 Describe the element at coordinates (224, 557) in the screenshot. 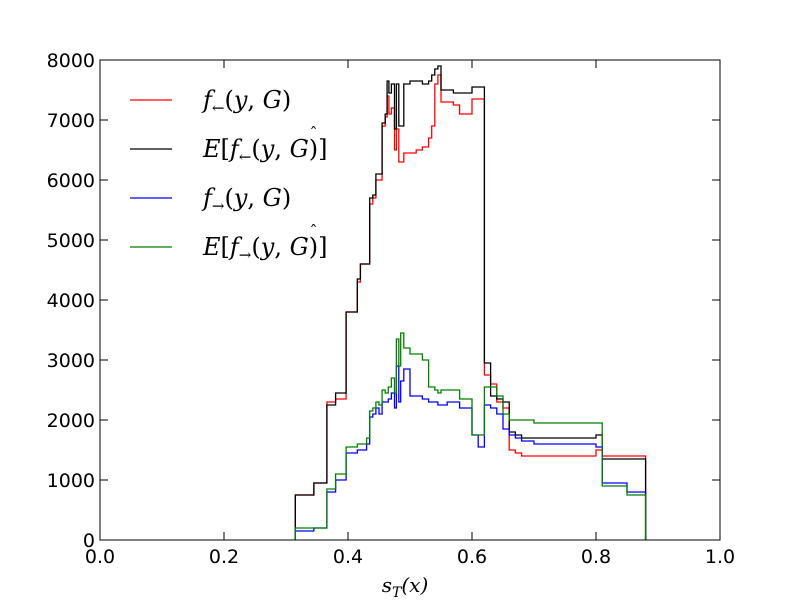

I see `x-tick-label: 0.2` at that location.